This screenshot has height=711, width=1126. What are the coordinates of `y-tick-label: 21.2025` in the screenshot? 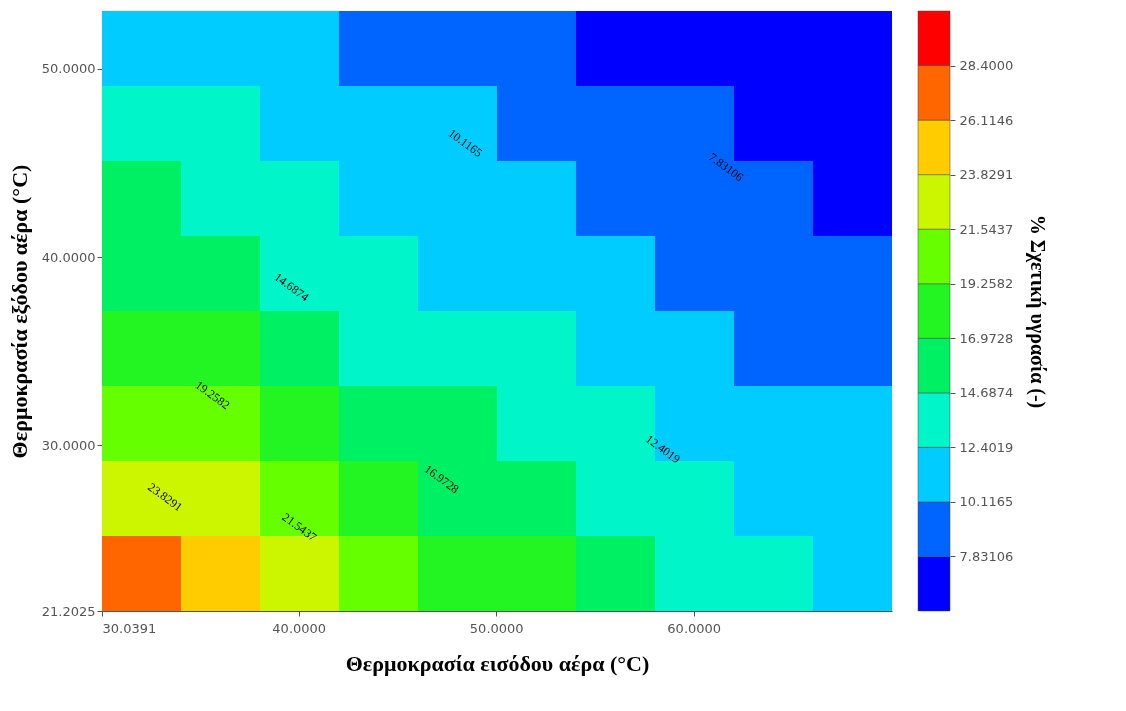 It's located at (68, 611).